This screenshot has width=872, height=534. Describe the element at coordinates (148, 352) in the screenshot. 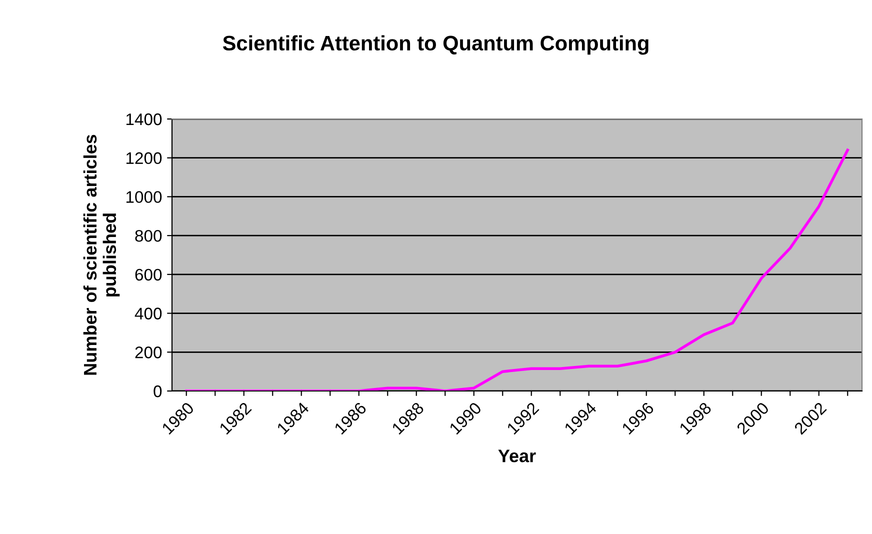

I see `y-tick-label: 200` at that location.